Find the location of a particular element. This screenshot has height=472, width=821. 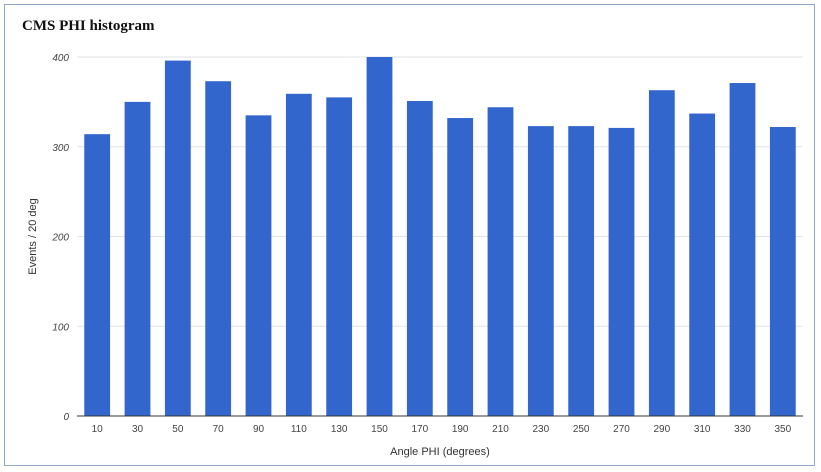

x-tick-label: 250 is located at coordinates (581, 429).